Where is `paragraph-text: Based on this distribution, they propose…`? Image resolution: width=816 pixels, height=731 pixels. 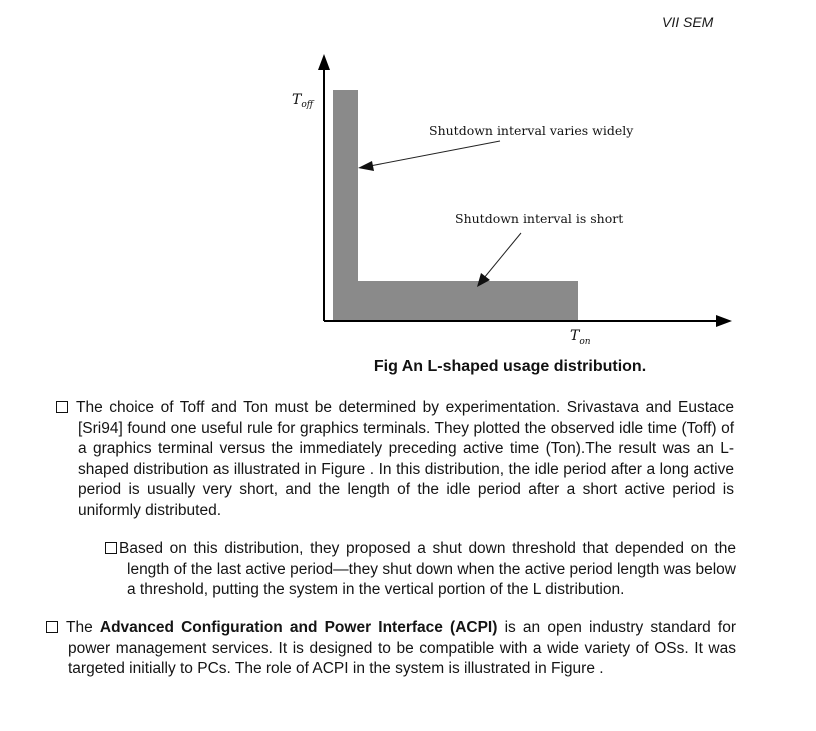 paragraph-text: Based on this distribution, they propose… is located at coordinates (427, 569).